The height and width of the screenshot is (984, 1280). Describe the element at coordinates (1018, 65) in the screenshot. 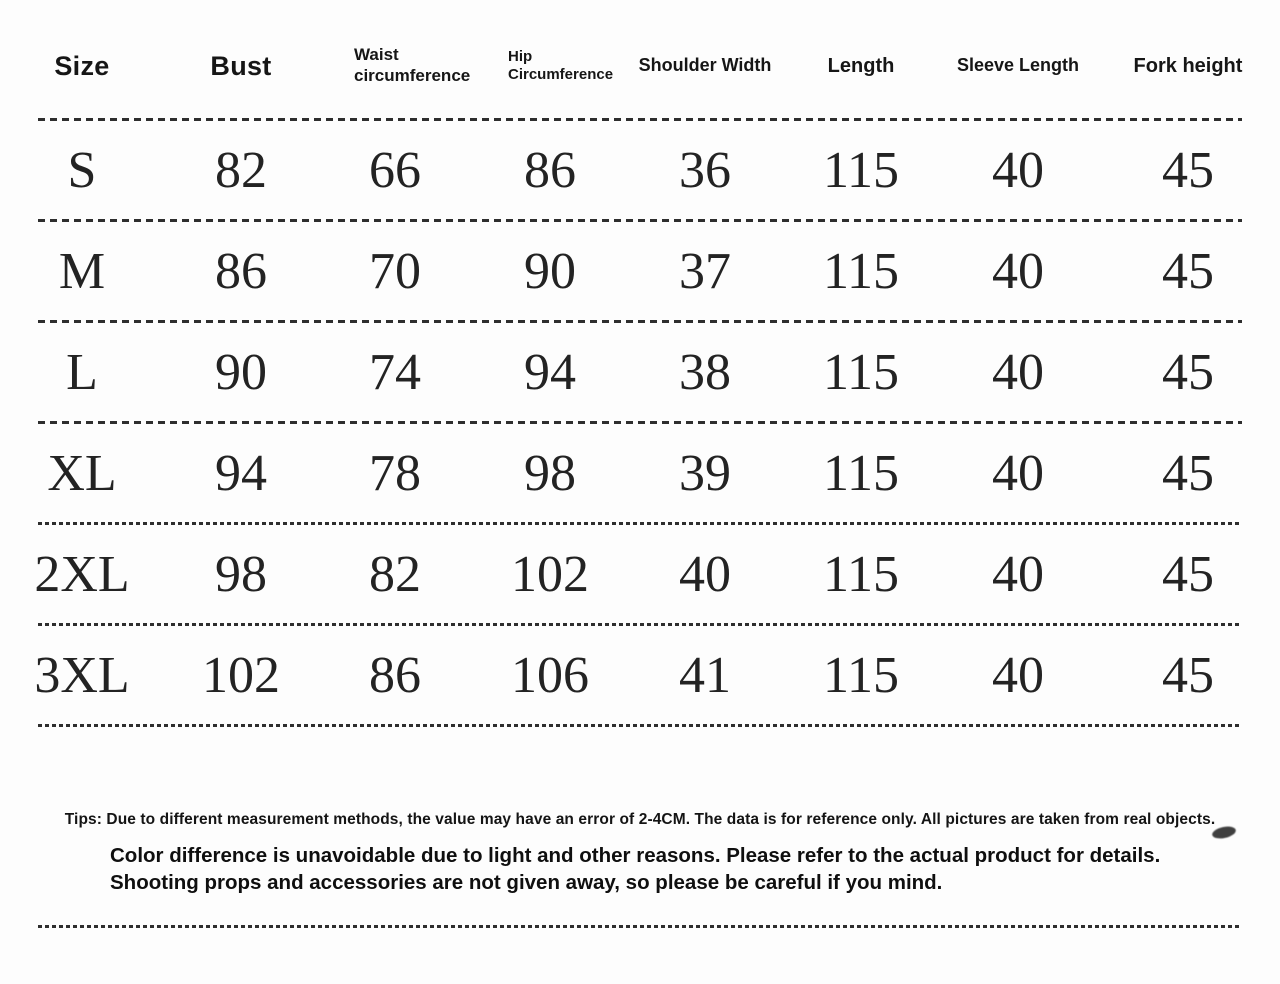

I see `column-header-sleeve: Sleeve Length` at that location.